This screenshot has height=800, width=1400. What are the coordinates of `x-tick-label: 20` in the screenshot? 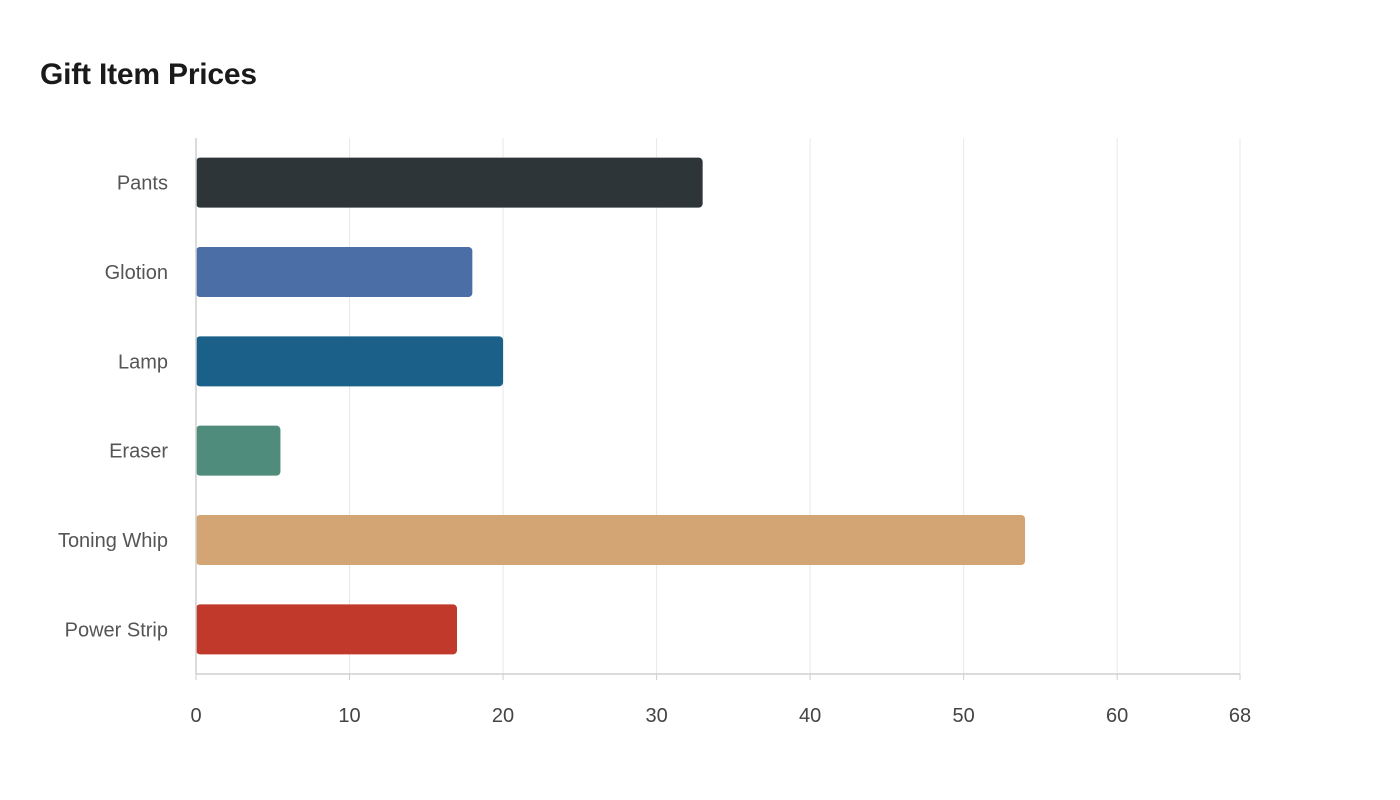 It's located at (503, 716).